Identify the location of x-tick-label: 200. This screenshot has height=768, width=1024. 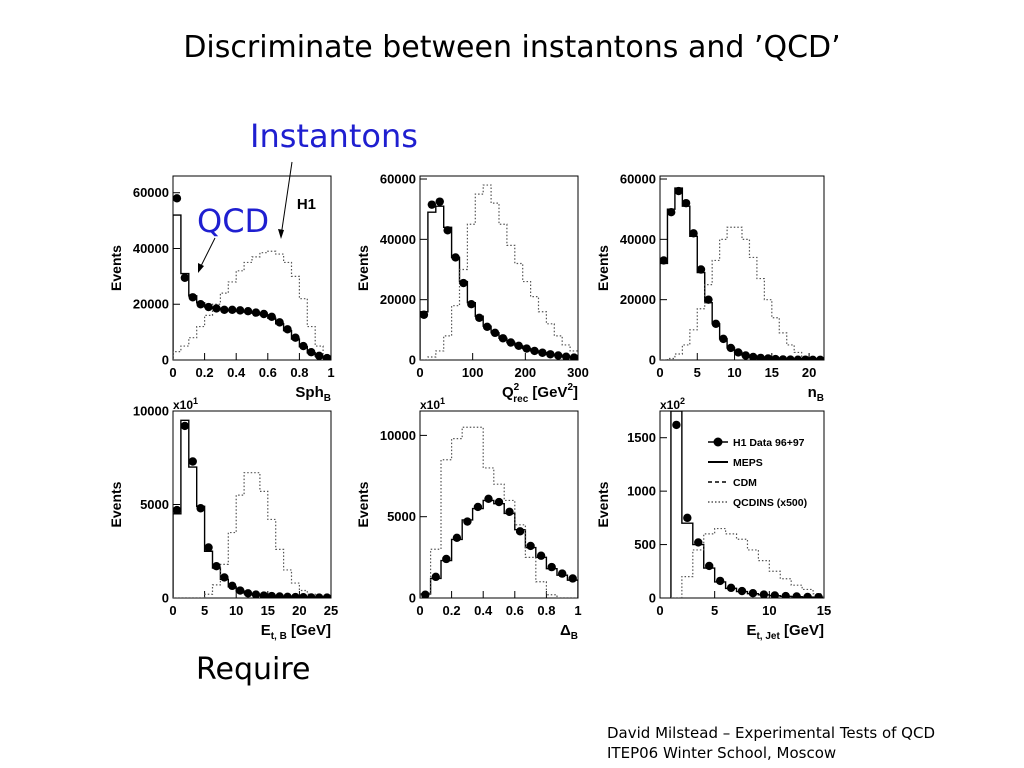
(525, 372).